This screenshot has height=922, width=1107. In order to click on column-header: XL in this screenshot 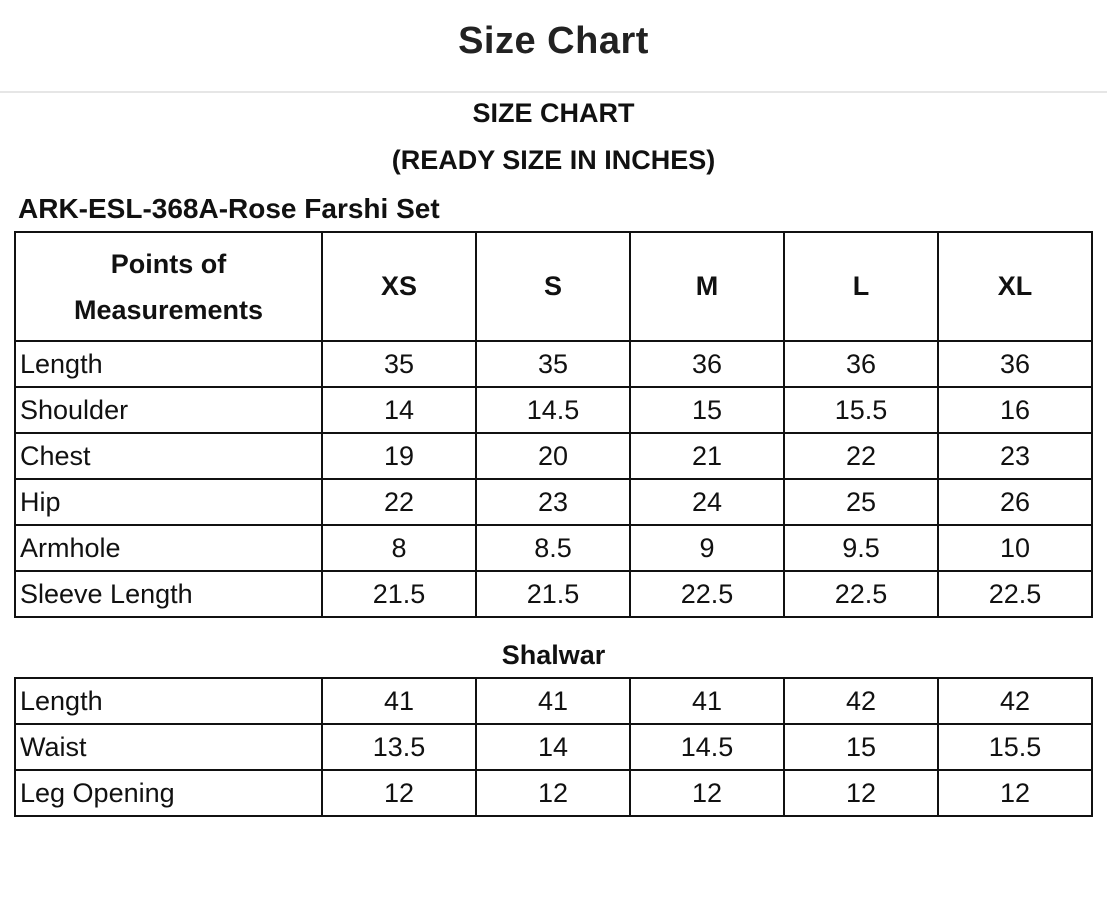, I will do `click(1015, 286)`.